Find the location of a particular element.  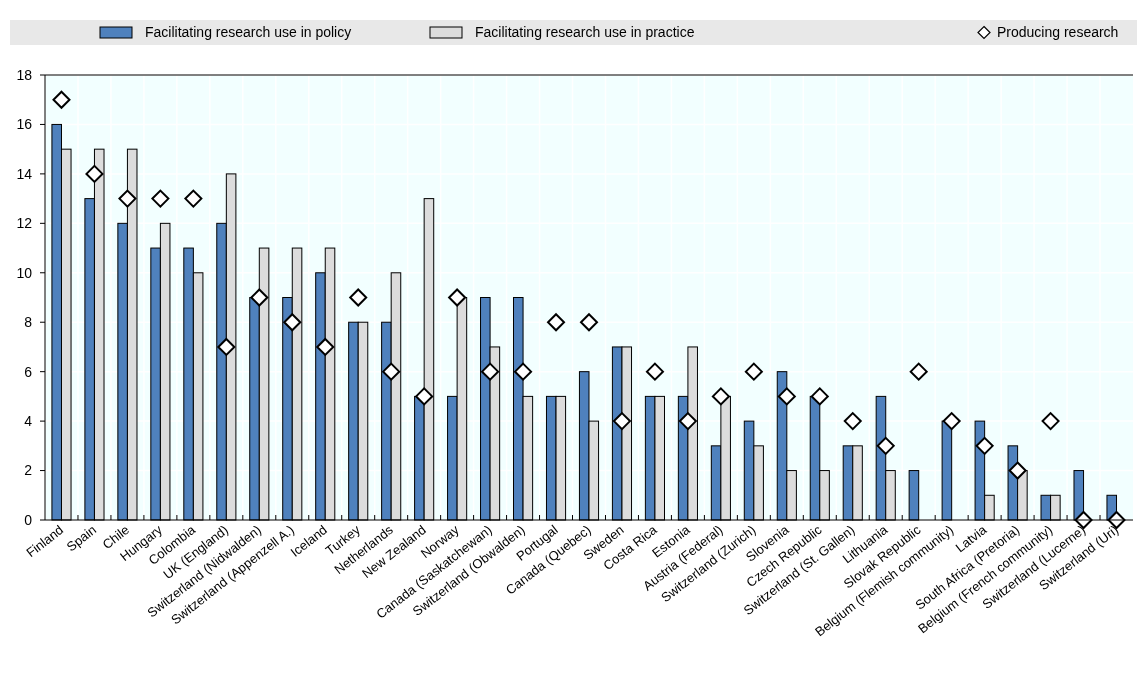

y-tick-label: 12 is located at coordinates (24, 223).